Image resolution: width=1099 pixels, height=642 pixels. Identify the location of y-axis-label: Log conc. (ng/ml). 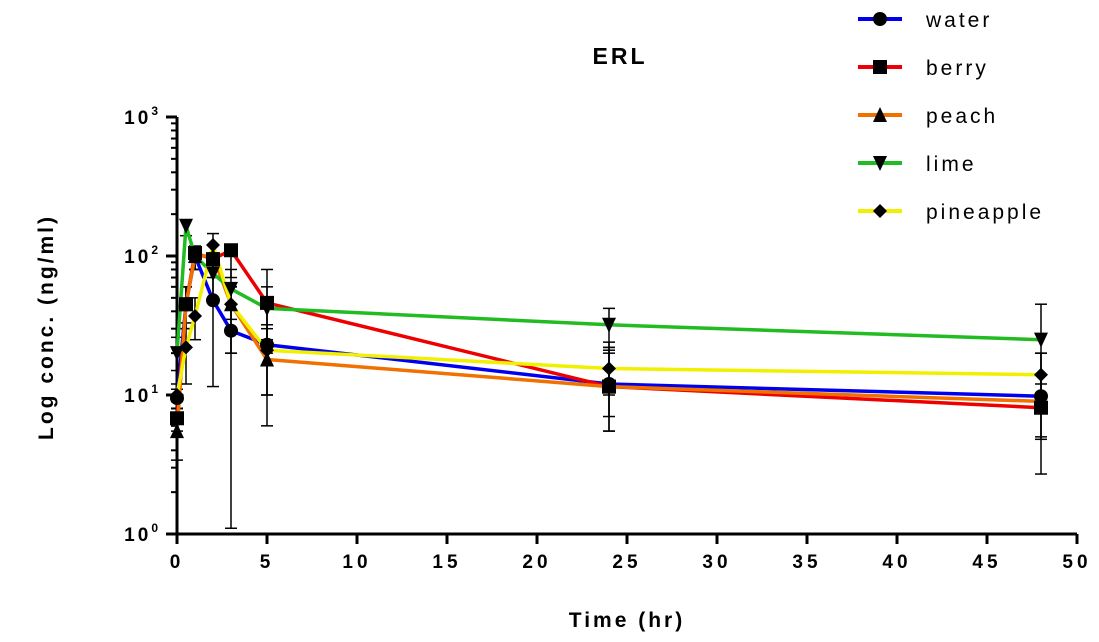
(46, 327).